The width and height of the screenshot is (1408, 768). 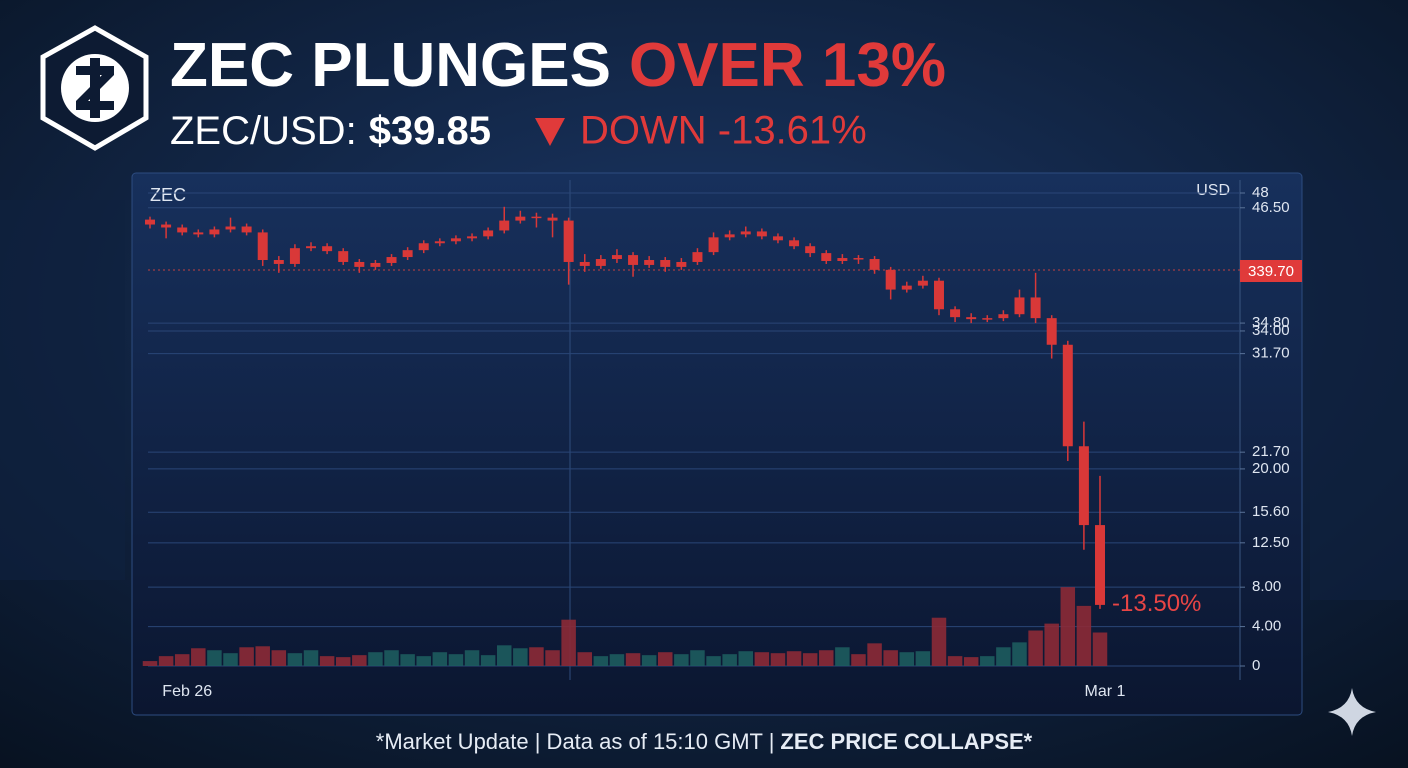 I want to click on y-tick-label: 15.60, so click(x=1271, y=511).